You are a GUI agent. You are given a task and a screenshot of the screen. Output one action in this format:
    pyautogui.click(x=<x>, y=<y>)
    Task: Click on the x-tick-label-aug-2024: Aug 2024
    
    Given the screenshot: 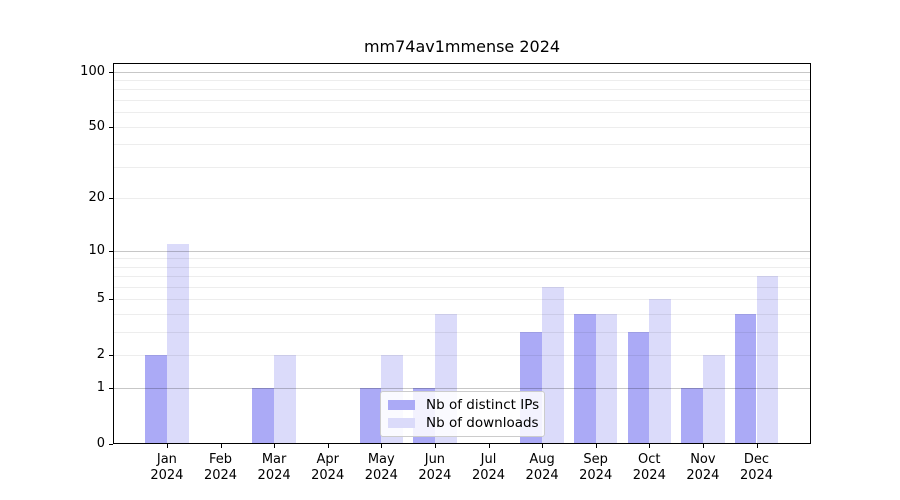 What is the action you would take?
    pyautogui.click(x=542, y=468)
    